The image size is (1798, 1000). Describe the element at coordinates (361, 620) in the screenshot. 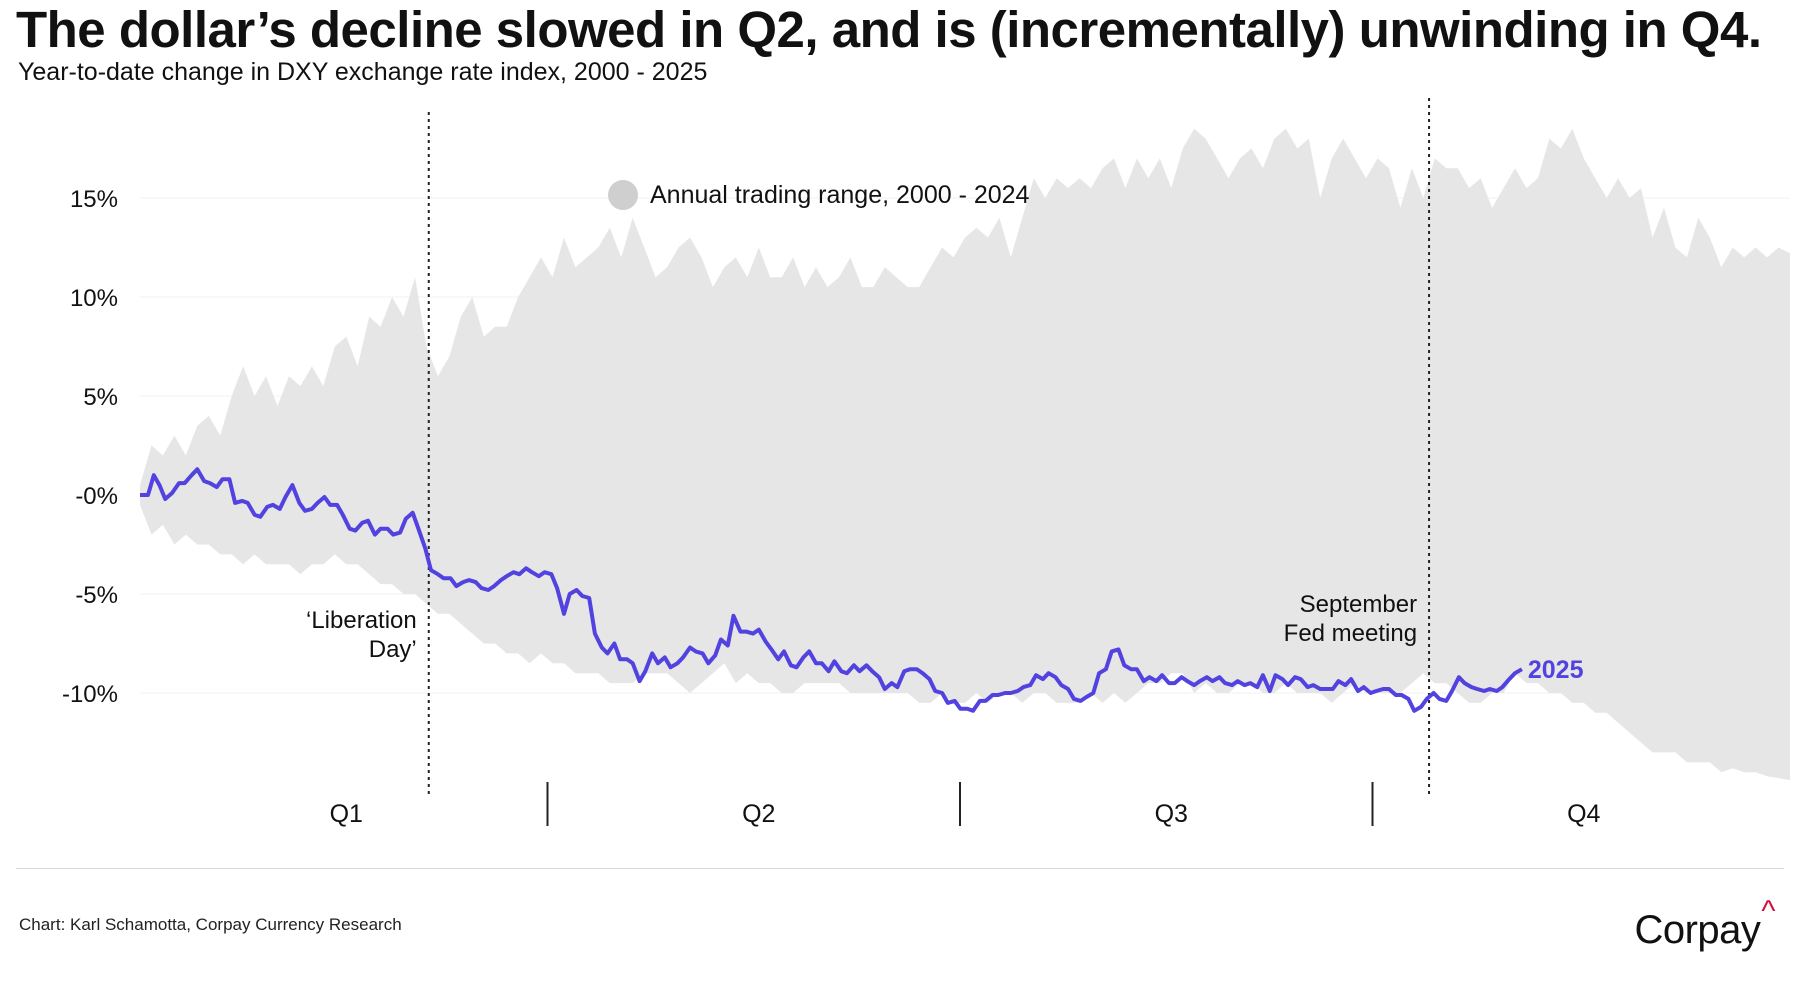

I see `annotation-label: ‘Liberation` at that location.